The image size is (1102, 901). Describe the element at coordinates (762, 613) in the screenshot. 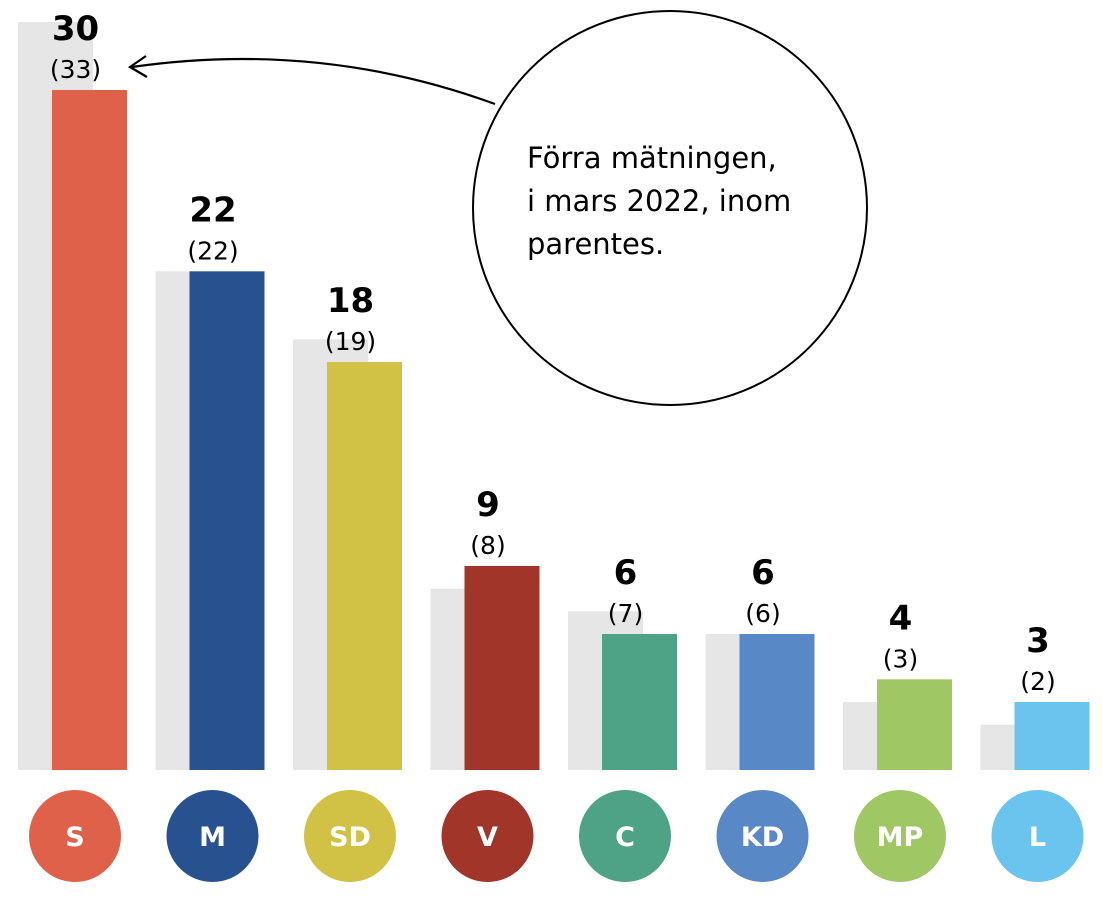

I see `previous-value-label-kd: (6)` at that location.